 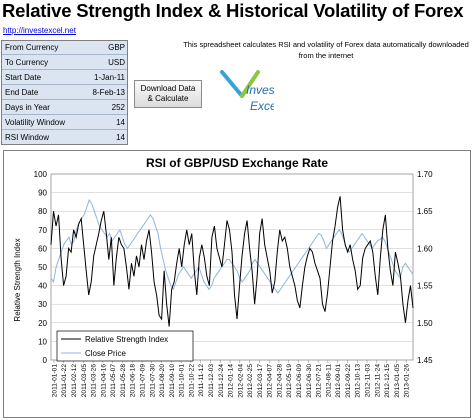 What do you see at coordinates (42, 193) in the screenshot?
I see `y-tick-label: 90` at bounding box center [42, 193].